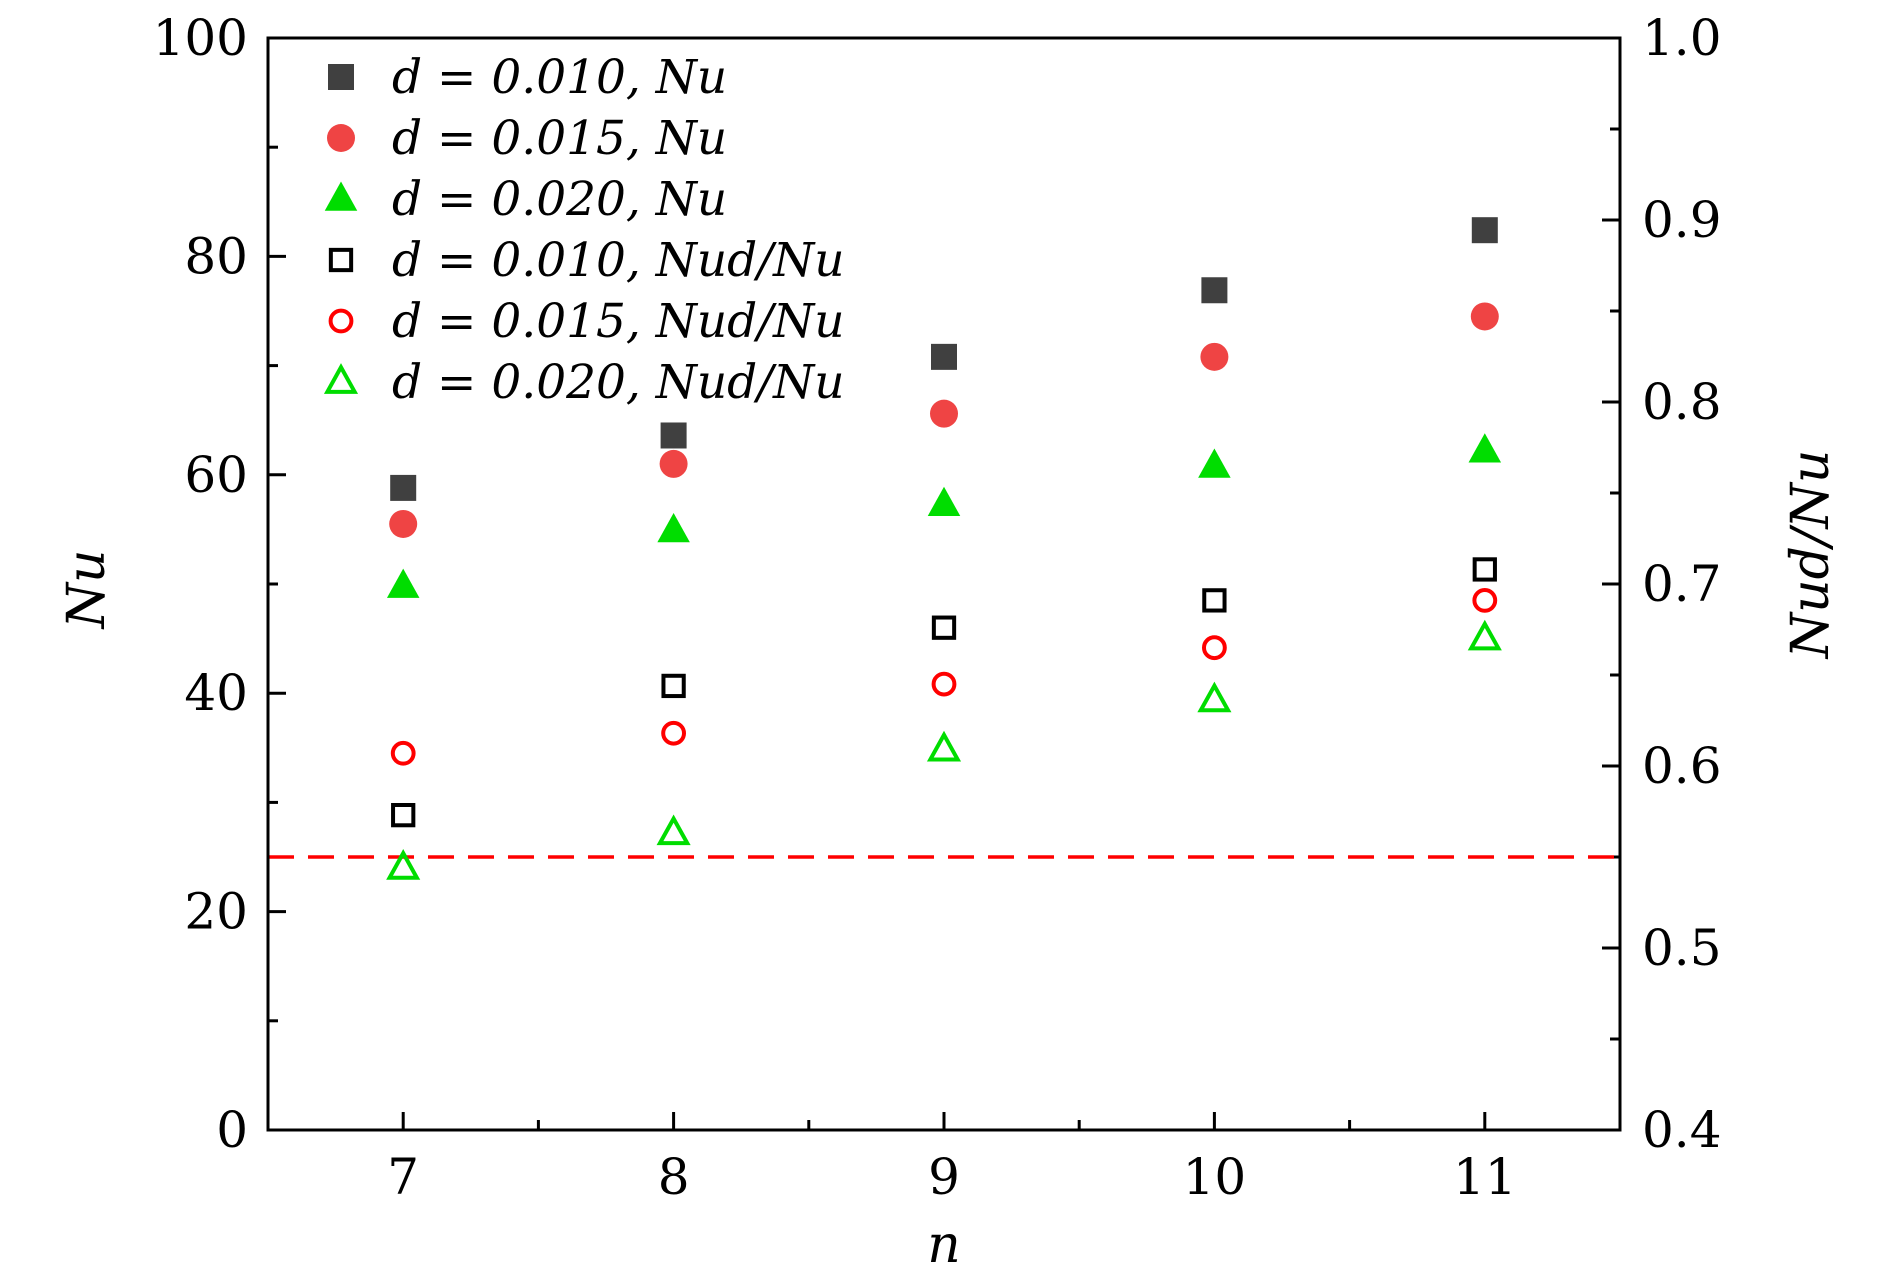 This screenshot has height=1276, width=1890. What do you see at coordinates (1682, 584) in the screenshot?
I see `y-right-tick-label: 0.7` at bounding box center [1682, 584].